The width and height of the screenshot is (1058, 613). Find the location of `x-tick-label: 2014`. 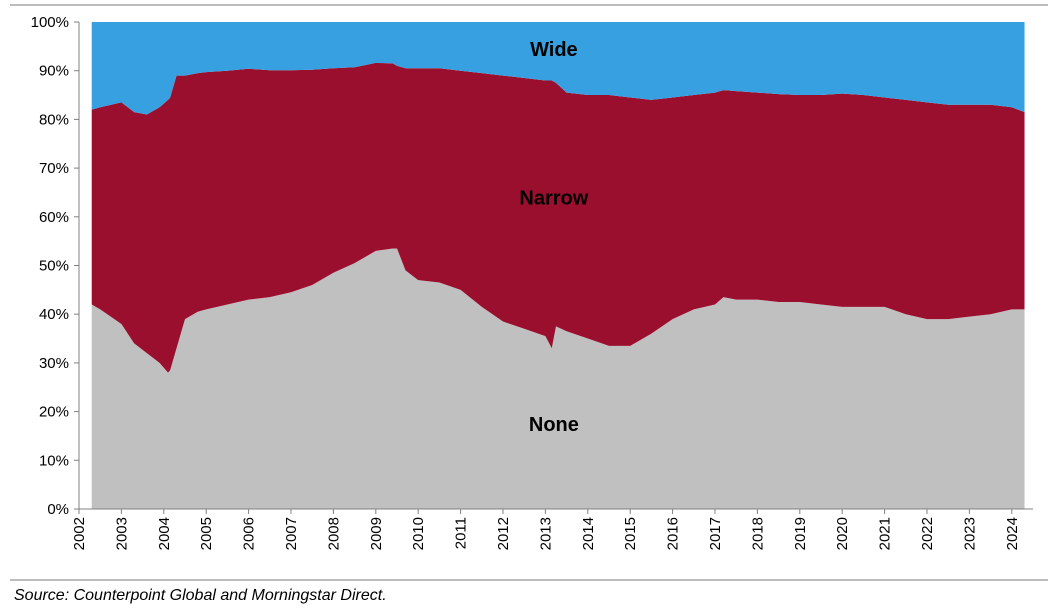

x-tick-label: 2014 is located at coordinates (588, 533).